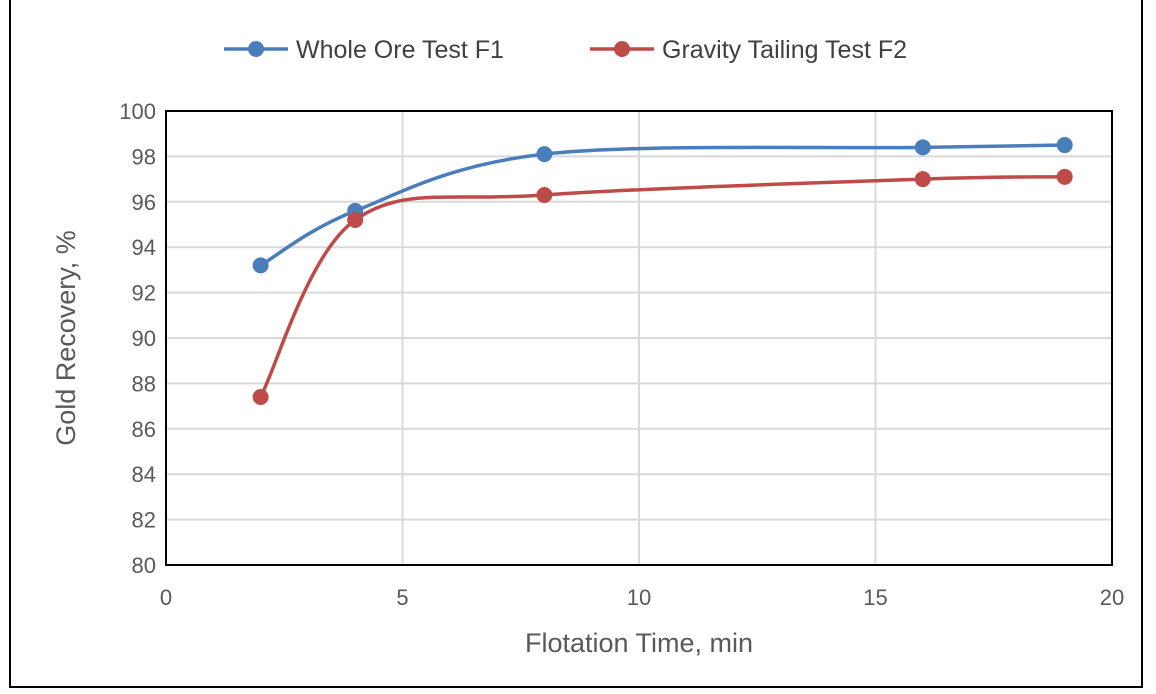 The height and width of the screenshot is (694, 1156). What do you see at coordinates (144, 520) in the screenshot?
I see `y-tick-label: 82` at bounding box center [144, 520].